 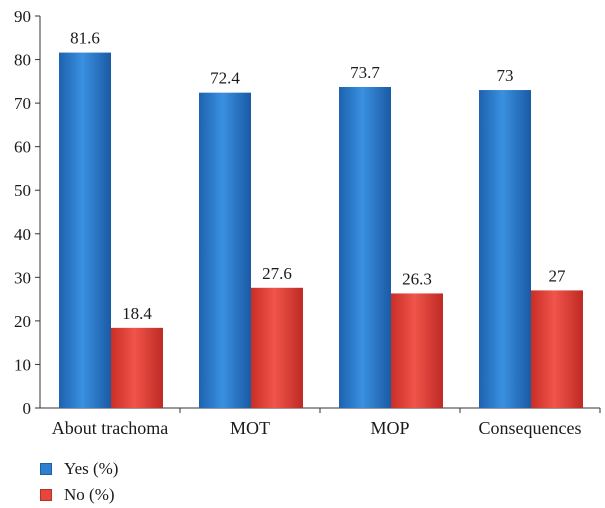 I want to click on category-label: About trachoma, so click(x=110, y=428).